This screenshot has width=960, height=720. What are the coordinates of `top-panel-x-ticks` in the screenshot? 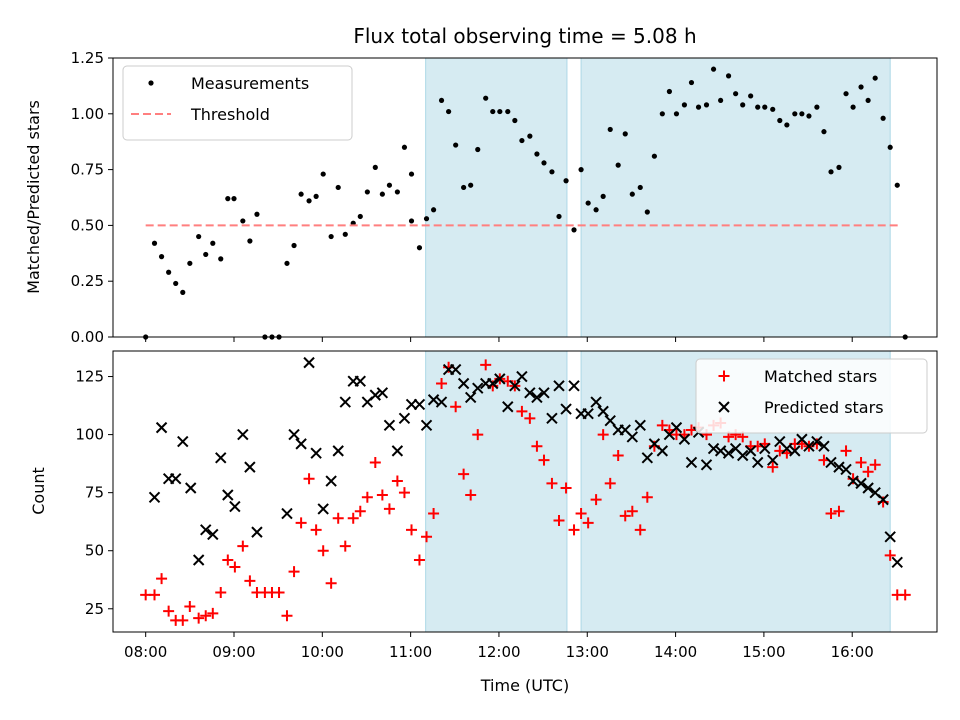 It's located at (499, 339).